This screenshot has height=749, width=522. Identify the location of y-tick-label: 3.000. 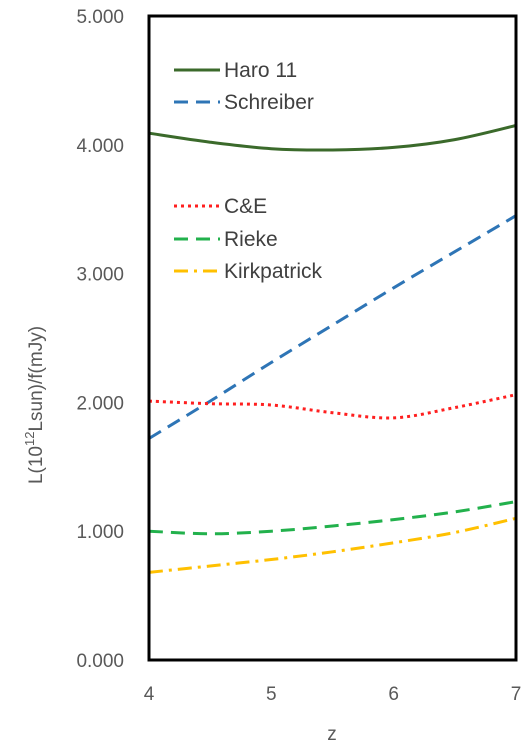
(100, 275).